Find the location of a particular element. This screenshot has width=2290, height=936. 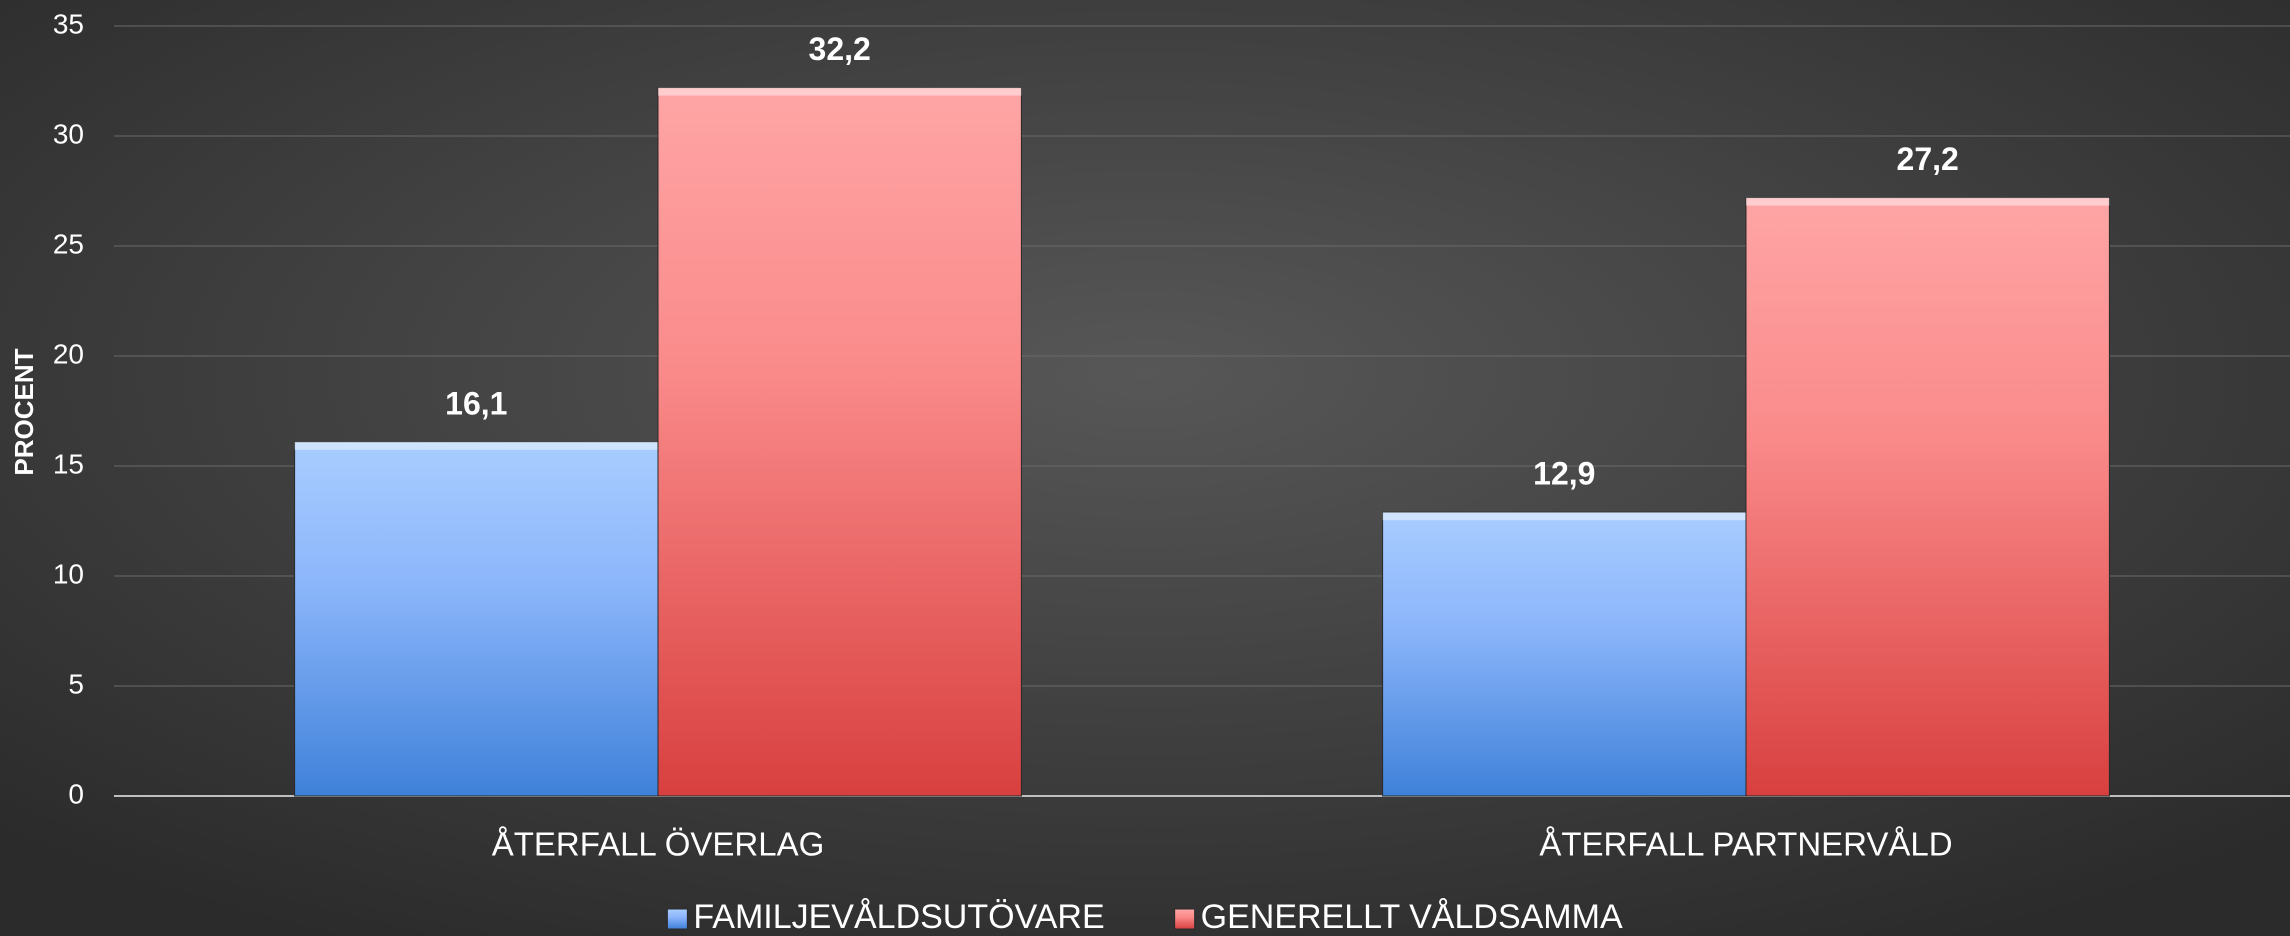

y-tick-label: 10 is located at coordinates (68, 573).